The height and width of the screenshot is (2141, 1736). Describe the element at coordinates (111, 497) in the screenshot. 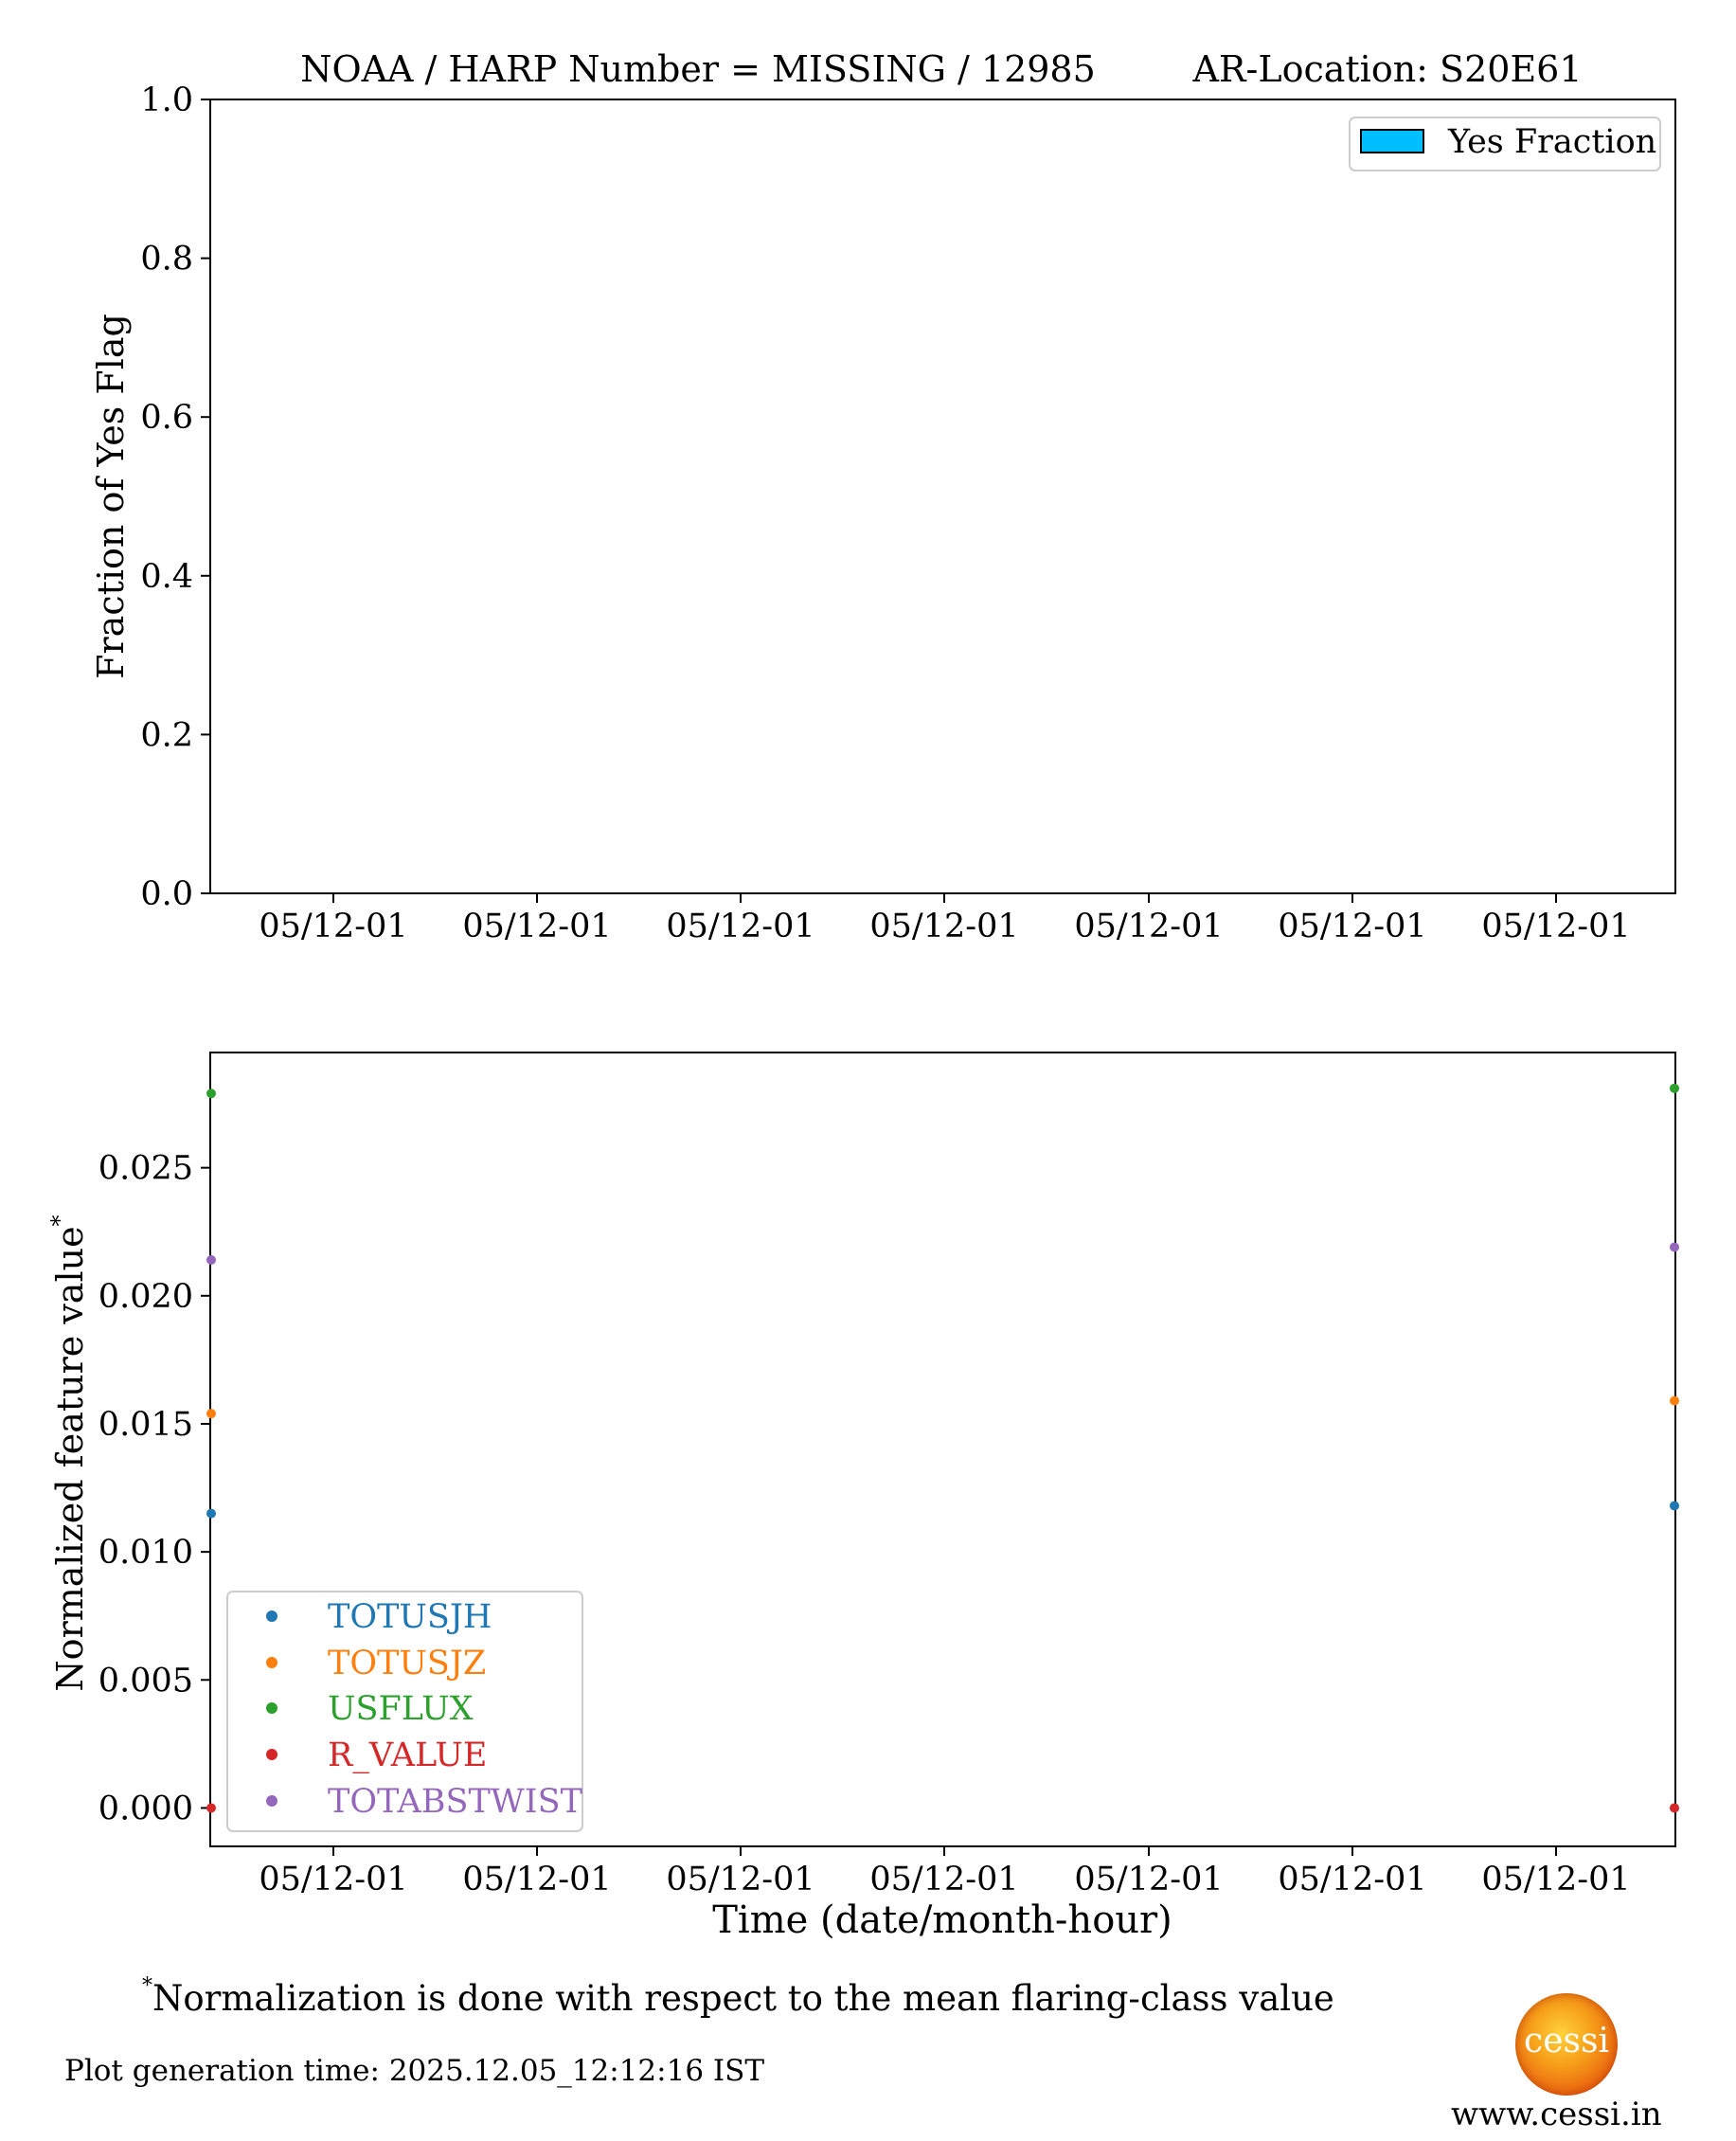

I see `top-y-axis-label: Fraction of Yes Flag` at that location.